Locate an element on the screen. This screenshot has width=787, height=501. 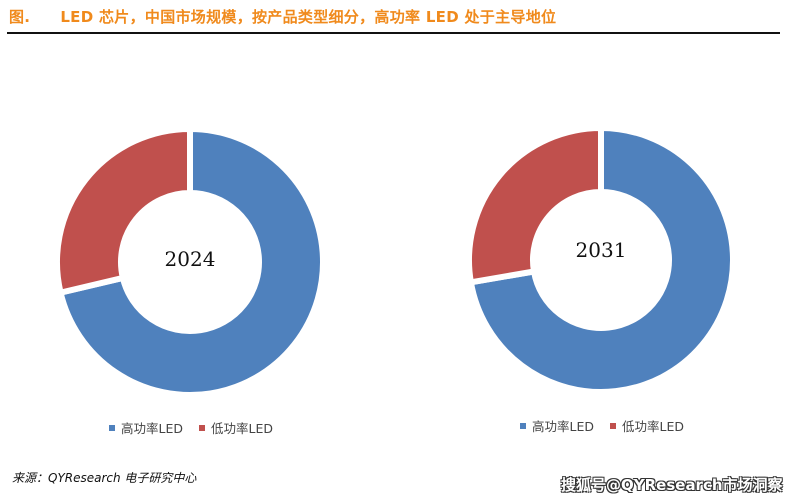
figure-prefix: 图. is located at coordinates (20, 17).